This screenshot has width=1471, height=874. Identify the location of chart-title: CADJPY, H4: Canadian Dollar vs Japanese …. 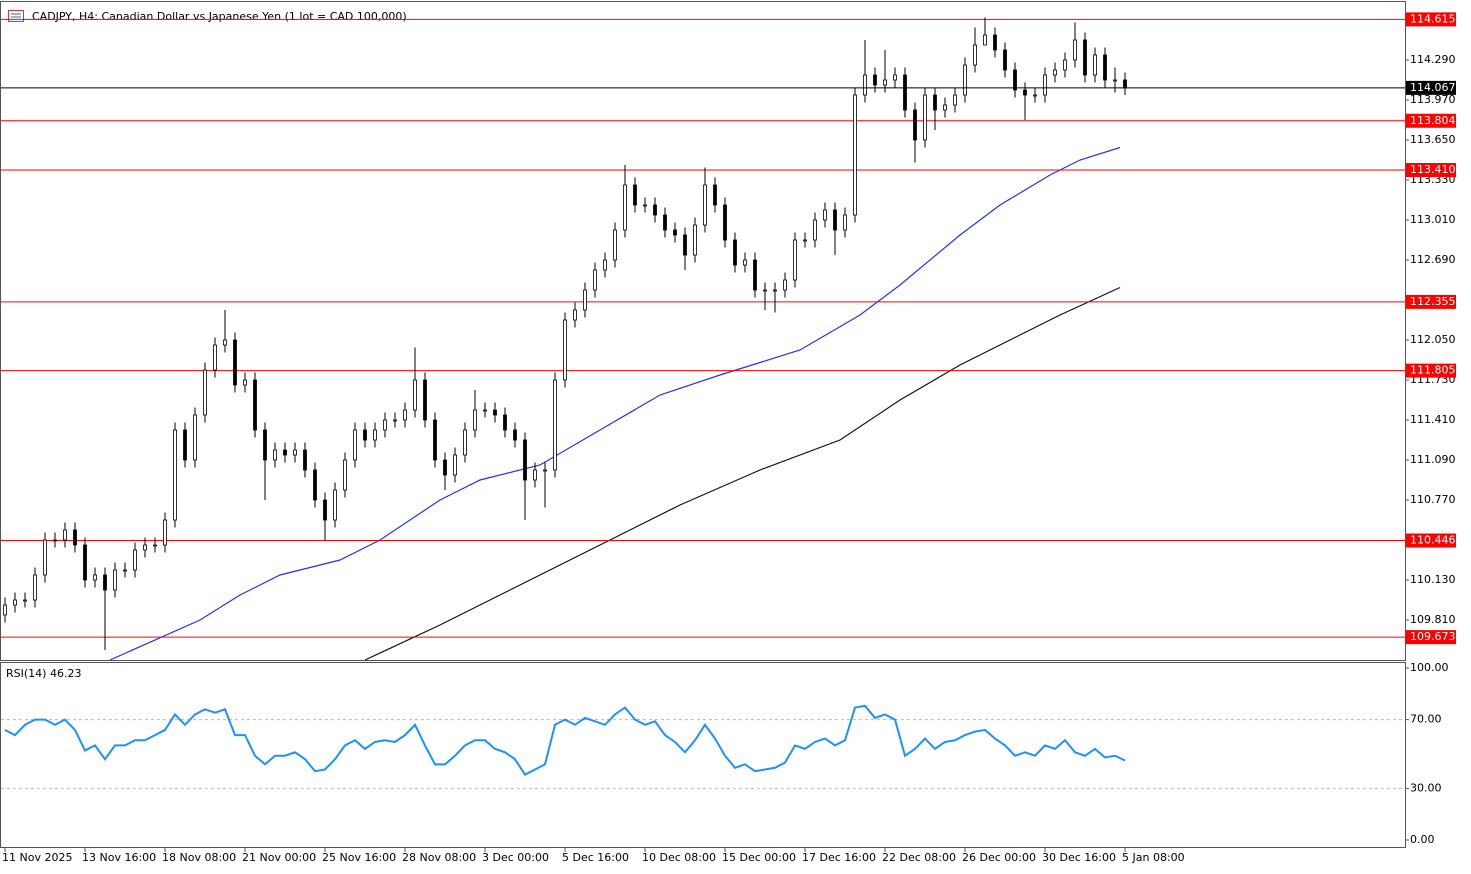
(219, 16).